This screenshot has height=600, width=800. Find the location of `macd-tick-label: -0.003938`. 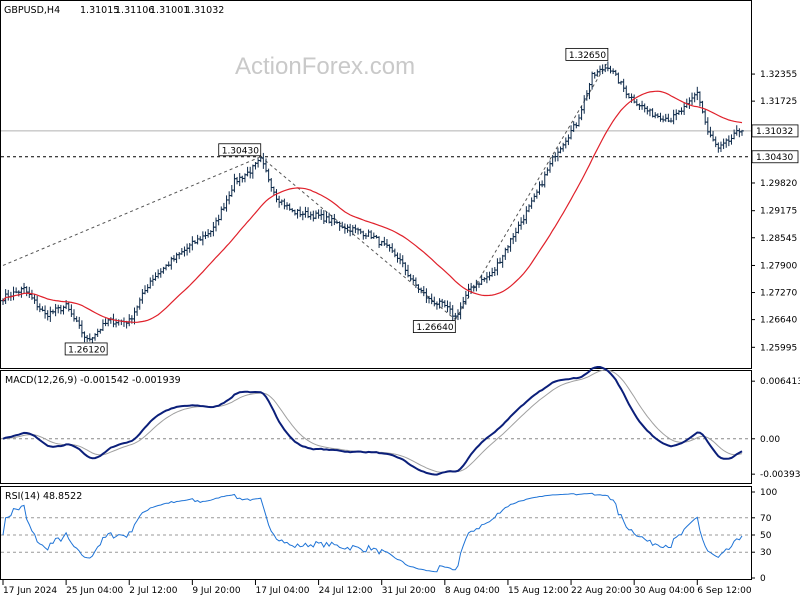

macd-tick-label: -0.003938 is located at coordinates (780, 475).